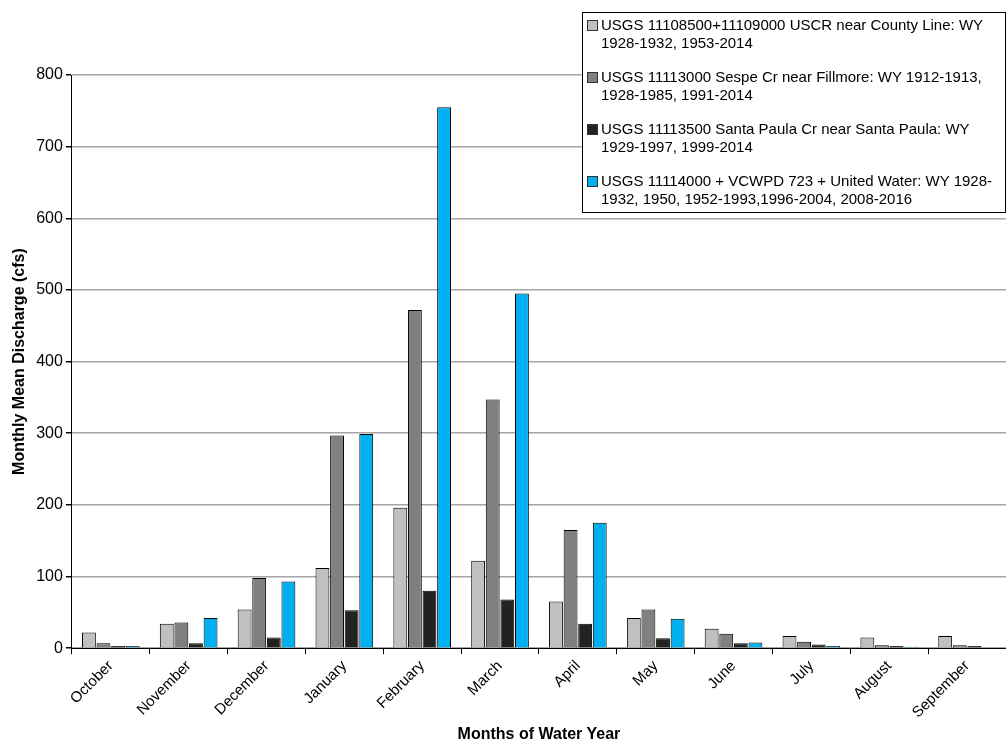  I want to click on y-tick-label: 500, so click(49, 289).